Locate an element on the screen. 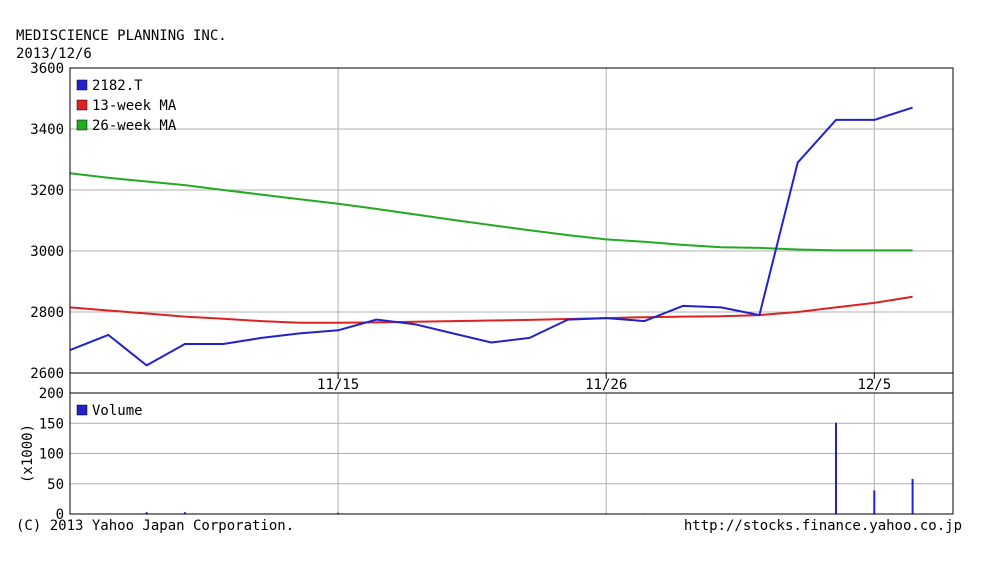  series-line-13-week-ma is located at coordinates (491, 309).